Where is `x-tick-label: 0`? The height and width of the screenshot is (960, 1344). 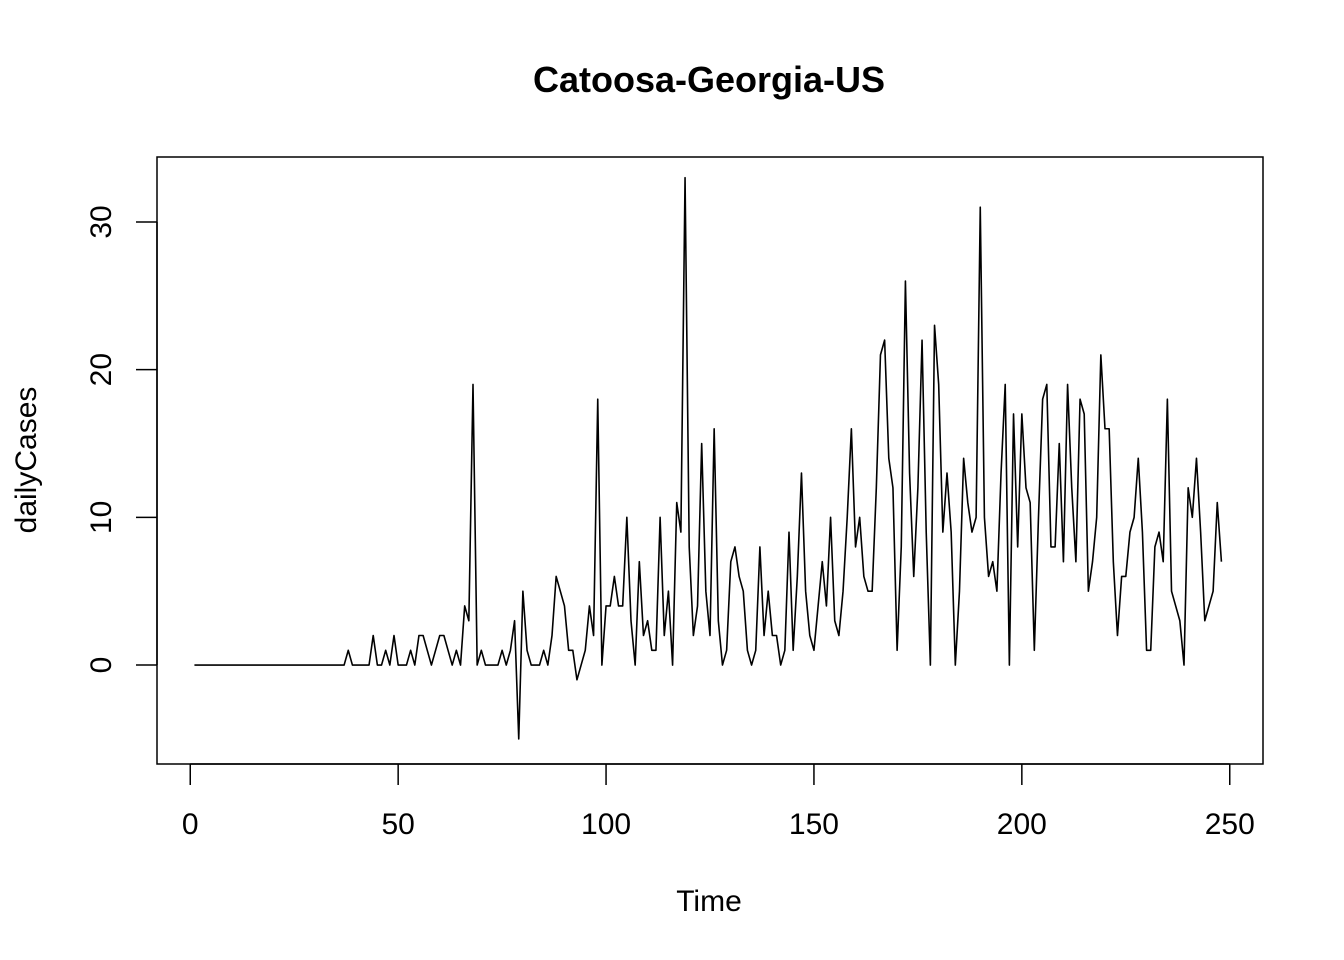 x-tick-label: 0 is located at coordinates (190, 824).